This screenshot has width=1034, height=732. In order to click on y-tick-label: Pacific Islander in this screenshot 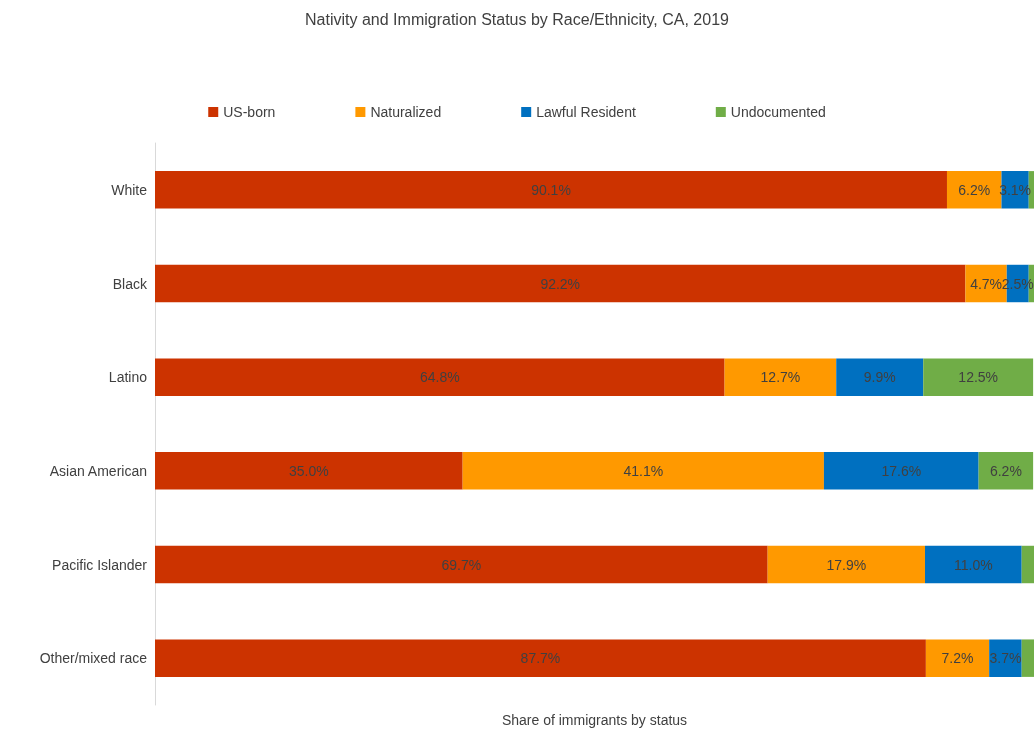, I will do `click(100, 564)`.